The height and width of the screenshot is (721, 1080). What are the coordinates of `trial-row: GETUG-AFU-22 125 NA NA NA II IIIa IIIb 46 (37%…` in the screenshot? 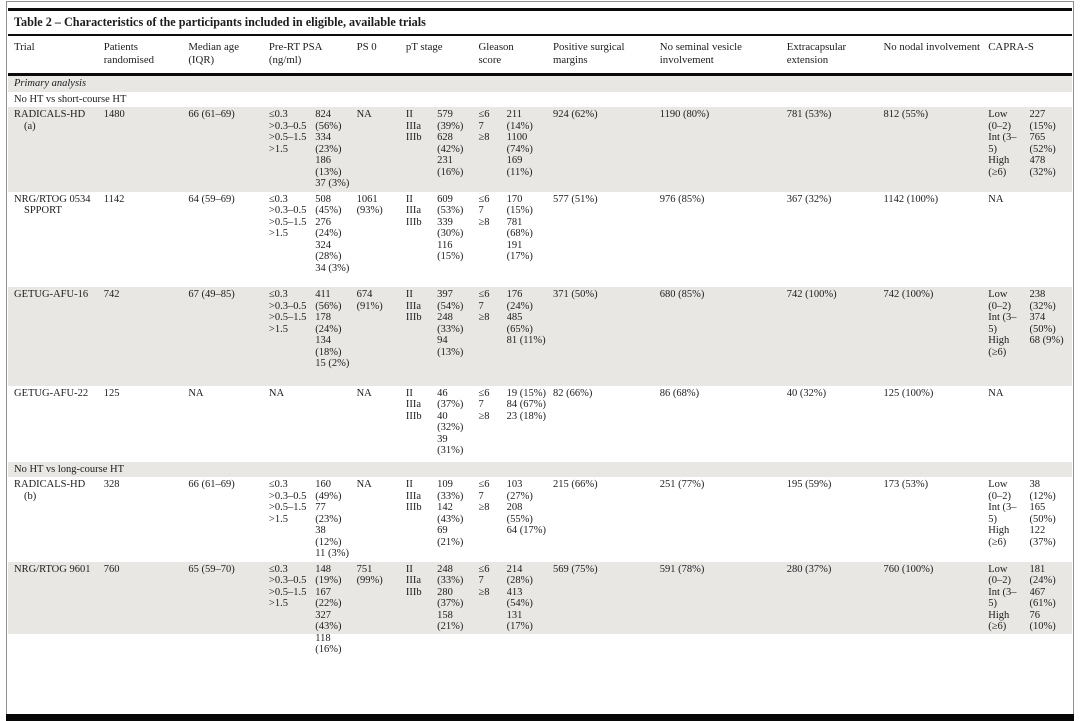 It's located at (540, 424).